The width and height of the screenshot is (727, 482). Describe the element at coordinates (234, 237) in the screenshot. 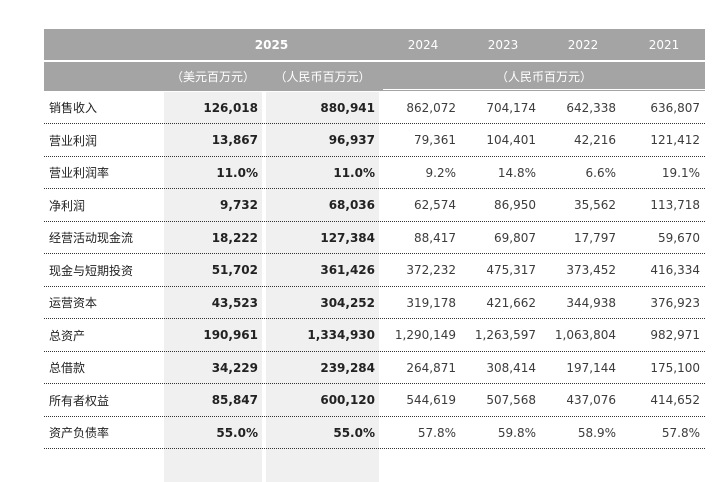

I see `cell-2025-usd: 18,222` at that location.